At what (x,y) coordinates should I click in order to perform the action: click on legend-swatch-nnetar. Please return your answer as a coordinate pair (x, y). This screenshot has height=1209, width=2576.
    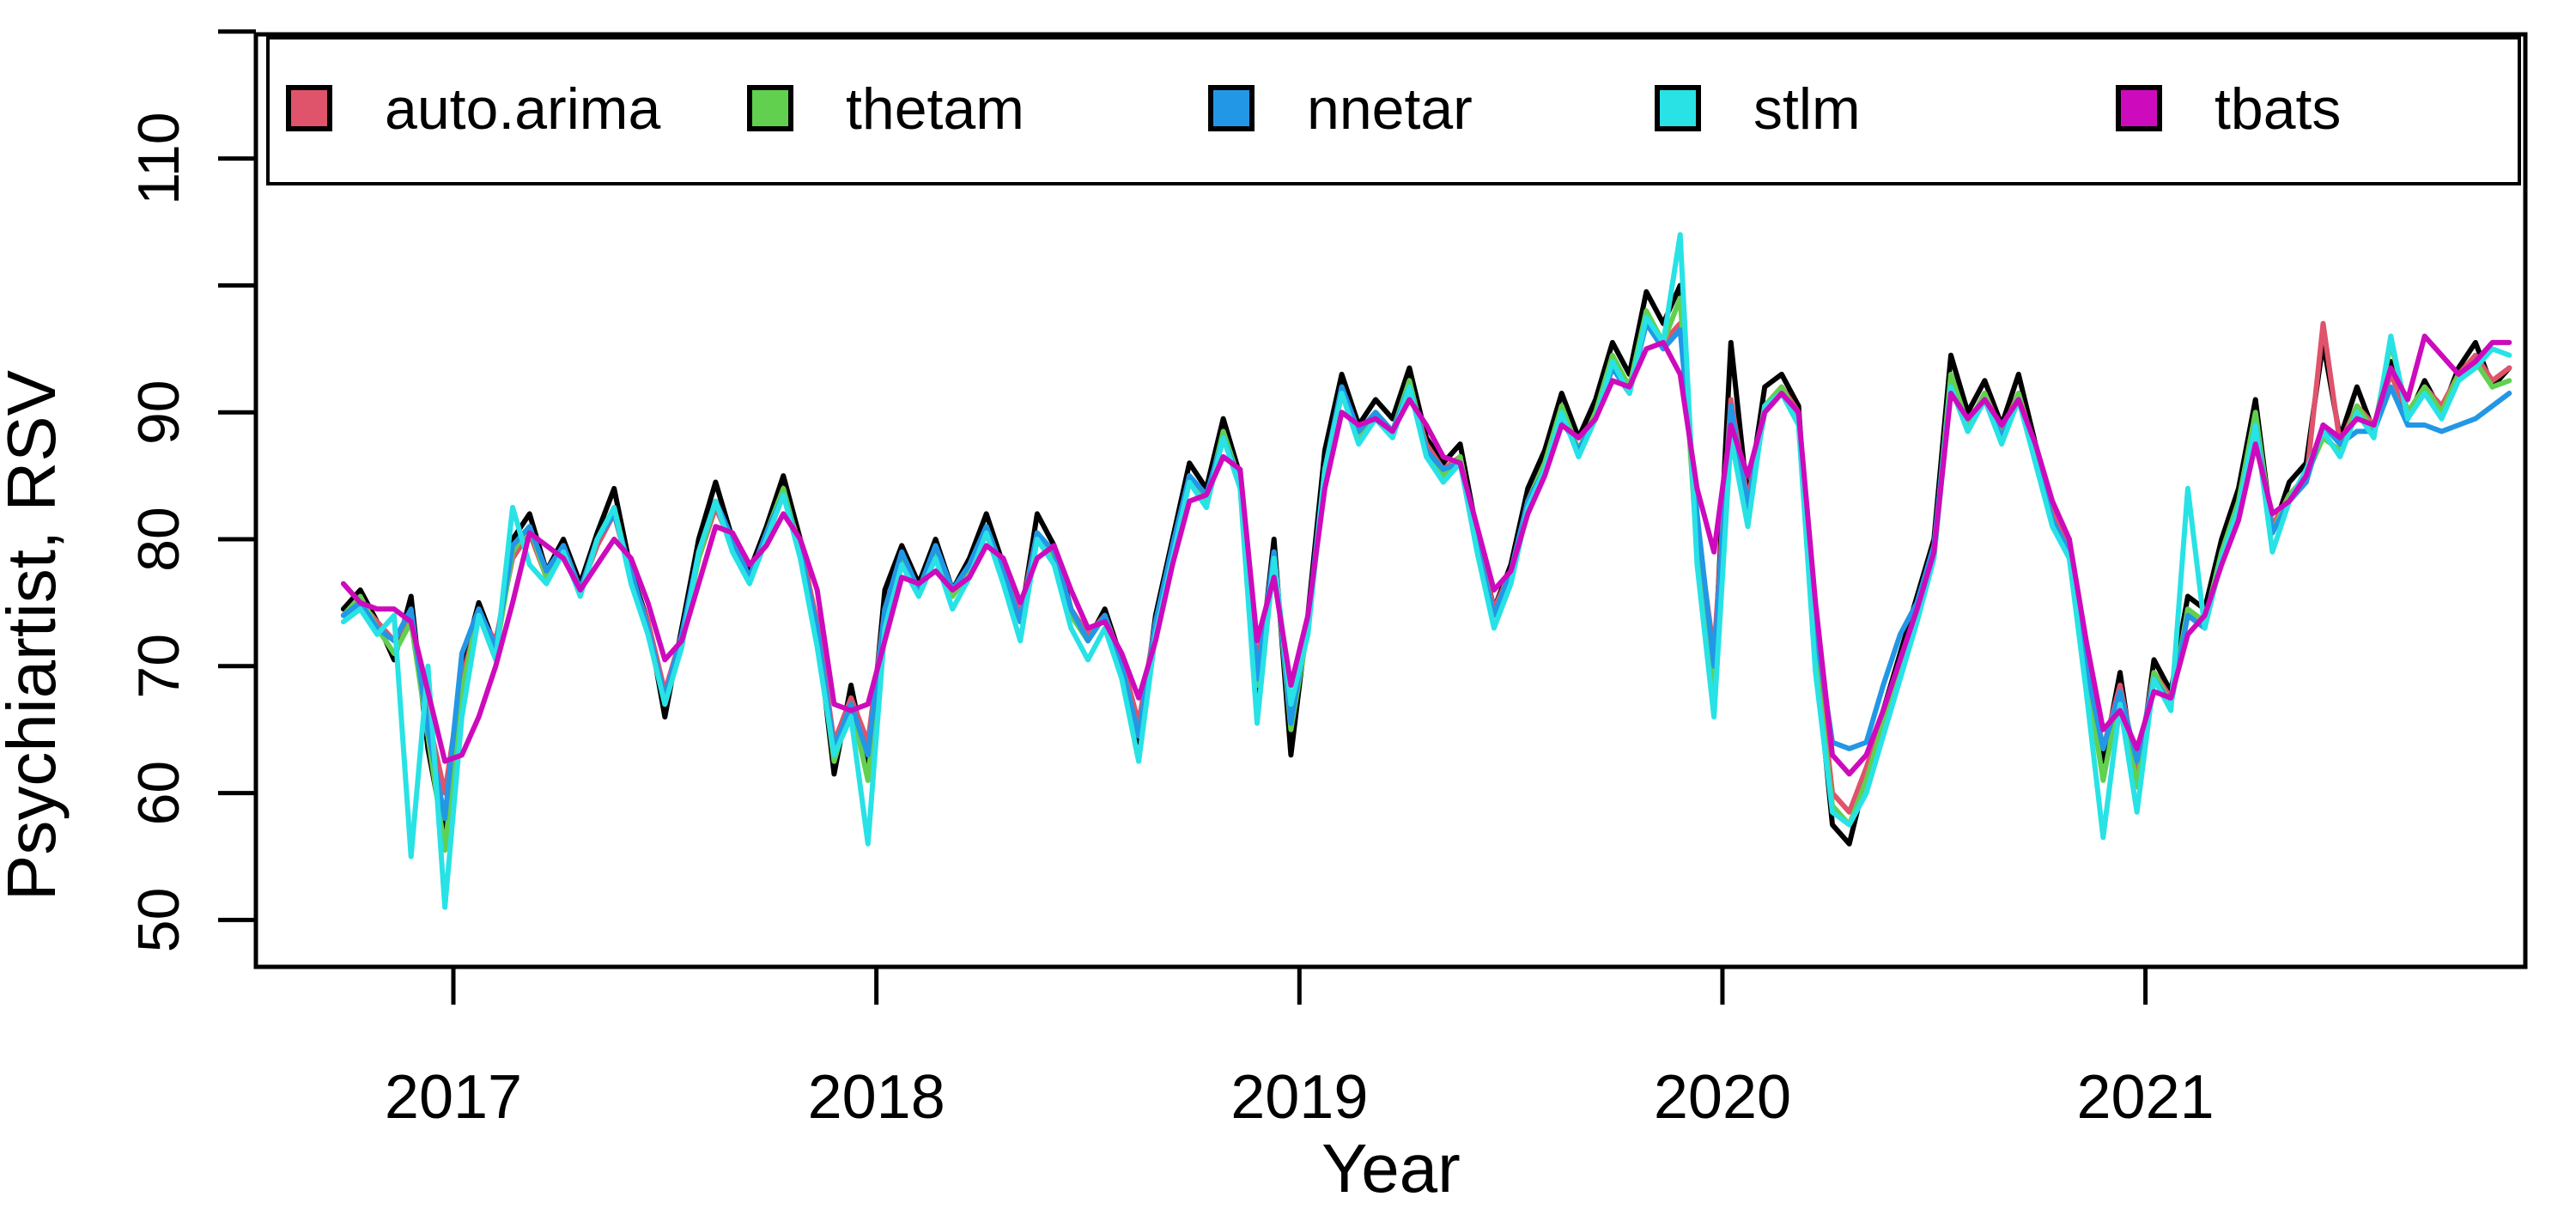
    Looking at the image, I should click on (1232, 108).